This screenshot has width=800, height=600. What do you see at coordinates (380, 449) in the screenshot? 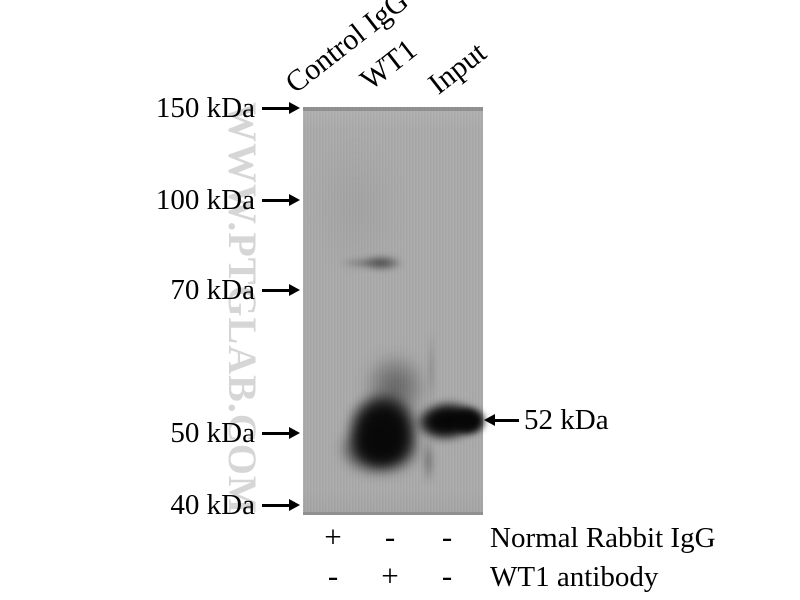
I see `band-wt1-50kda-bottom` at bounding box center [380, 449].